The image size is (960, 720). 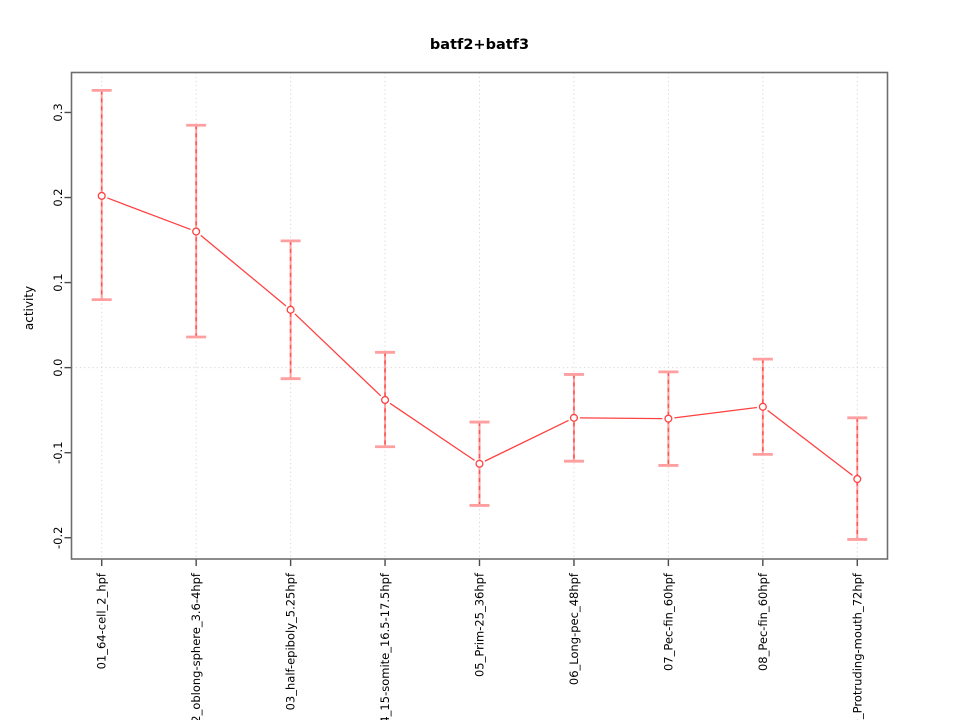 I want to click on y-tick-label: 0.3, so click(x=58, y=112).